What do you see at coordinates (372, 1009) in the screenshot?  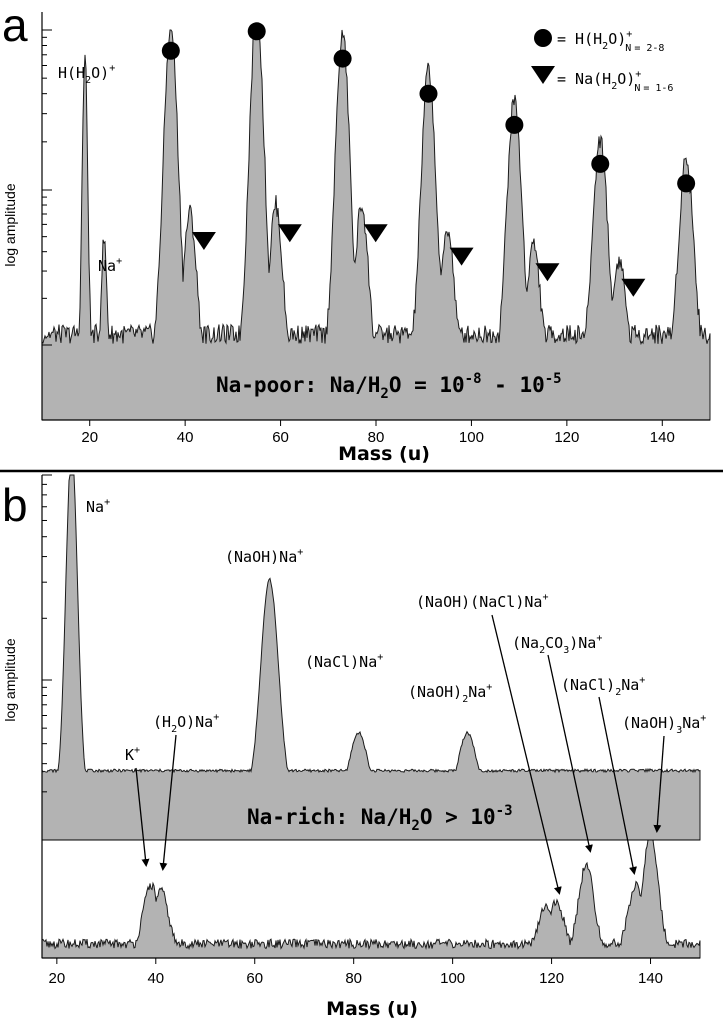 I see `panel-b-x-axis-label: Mass (u)` at bounding box center [372, 1009].